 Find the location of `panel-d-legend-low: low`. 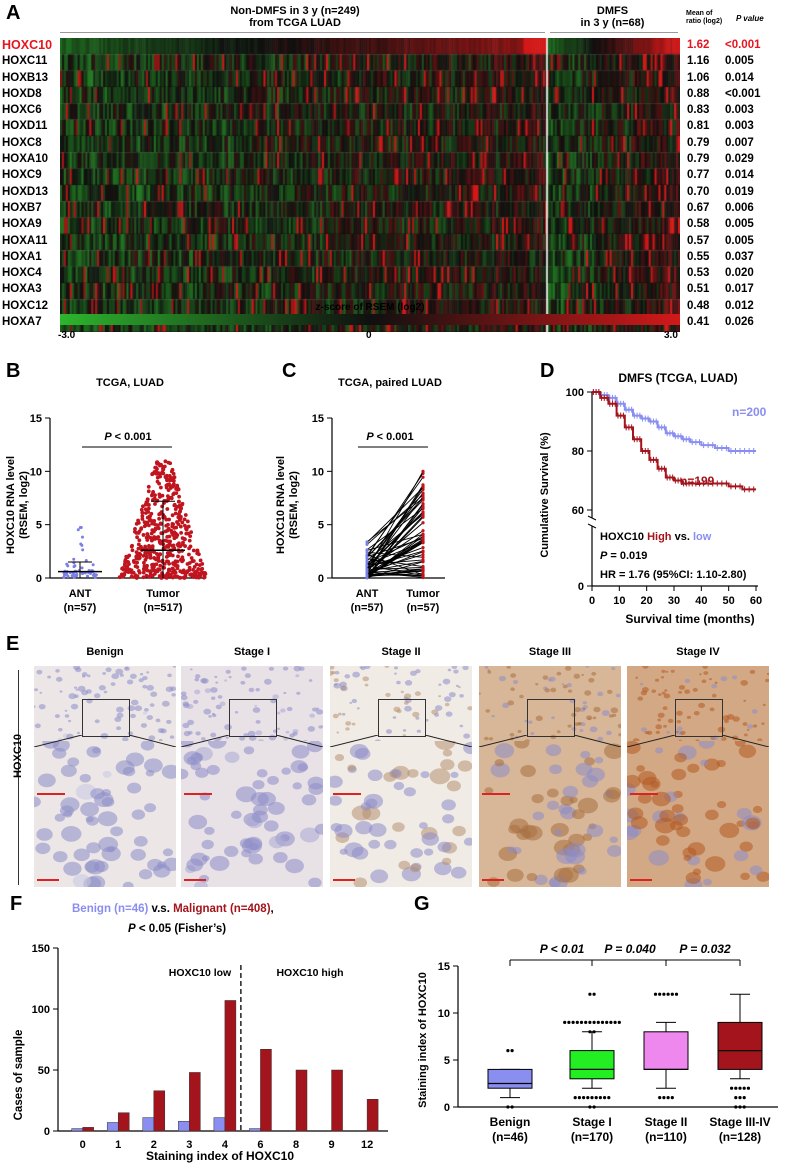

panel-d-legend-low: low is located at coordinates (702, 537).